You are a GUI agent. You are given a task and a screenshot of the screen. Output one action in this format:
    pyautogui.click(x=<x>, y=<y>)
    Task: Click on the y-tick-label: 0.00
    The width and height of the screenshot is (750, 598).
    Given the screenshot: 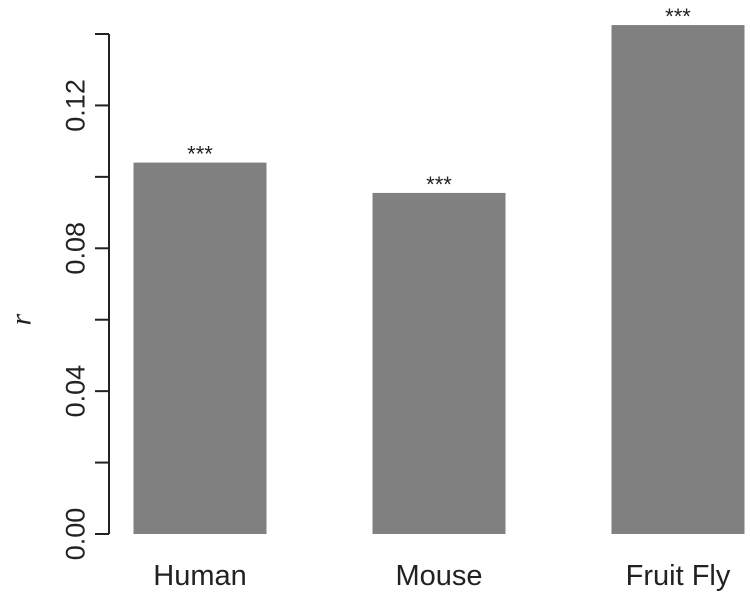 What is the action you would take?
    pyautogui.click(x=75, y=534)
    